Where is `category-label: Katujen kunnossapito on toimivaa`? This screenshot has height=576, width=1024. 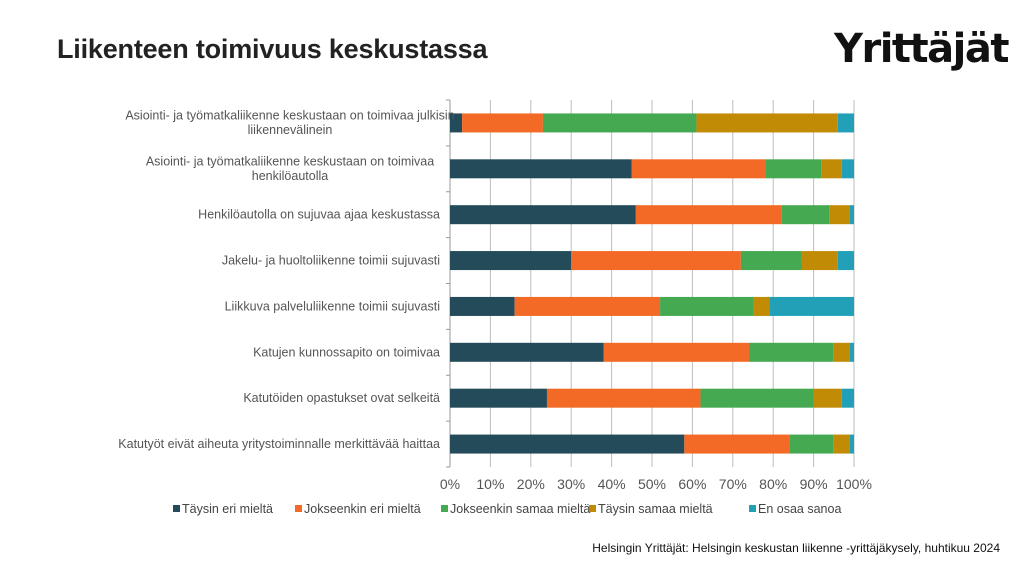
category-label: Katujen kunnossapito on toimivaa is located at coordinates (346, 352).